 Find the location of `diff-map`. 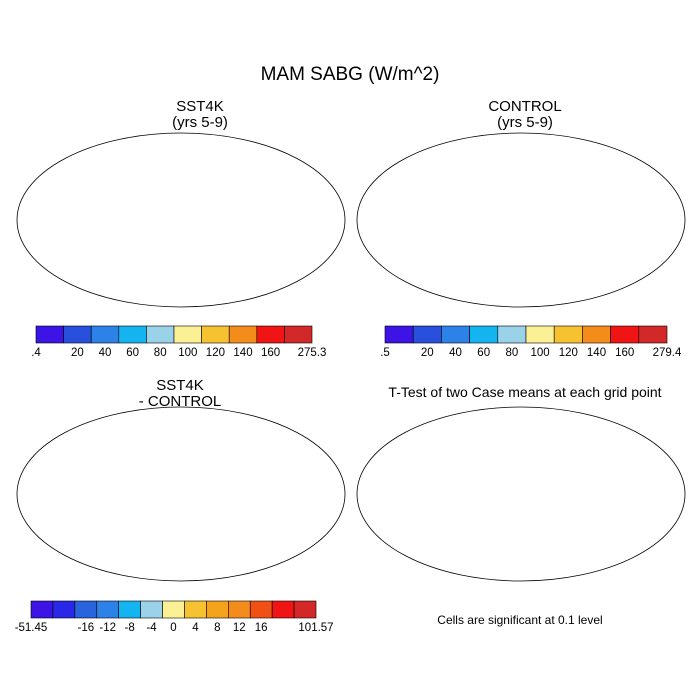

diff-map is located at coordinates (181, 494).